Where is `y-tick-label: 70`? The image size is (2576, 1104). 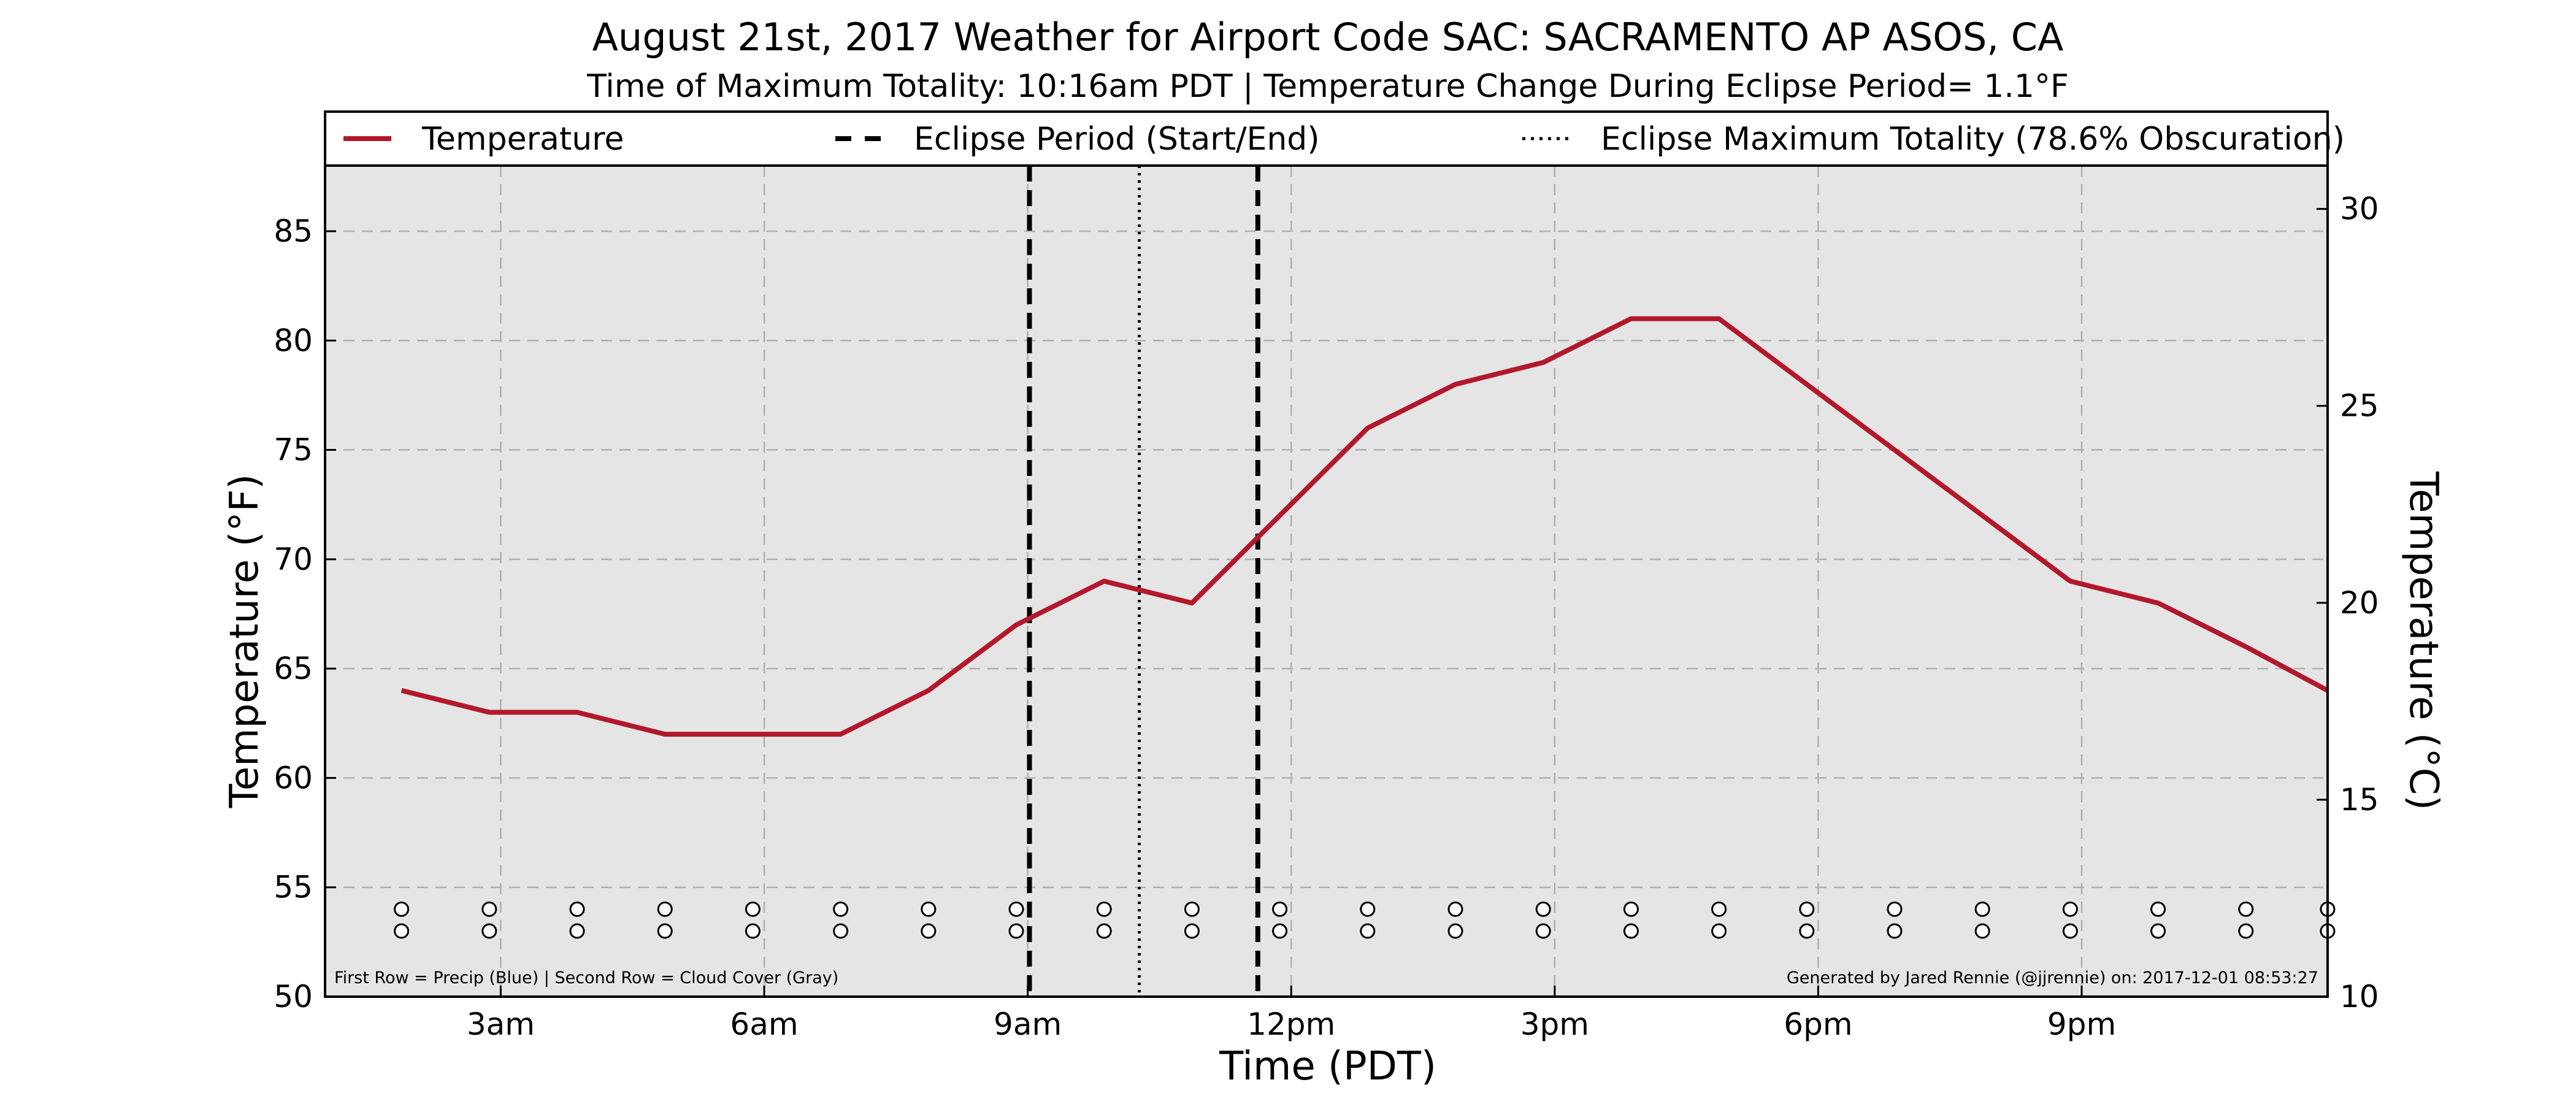
y-tick-label: 70 is located at coordinates (293, 559).